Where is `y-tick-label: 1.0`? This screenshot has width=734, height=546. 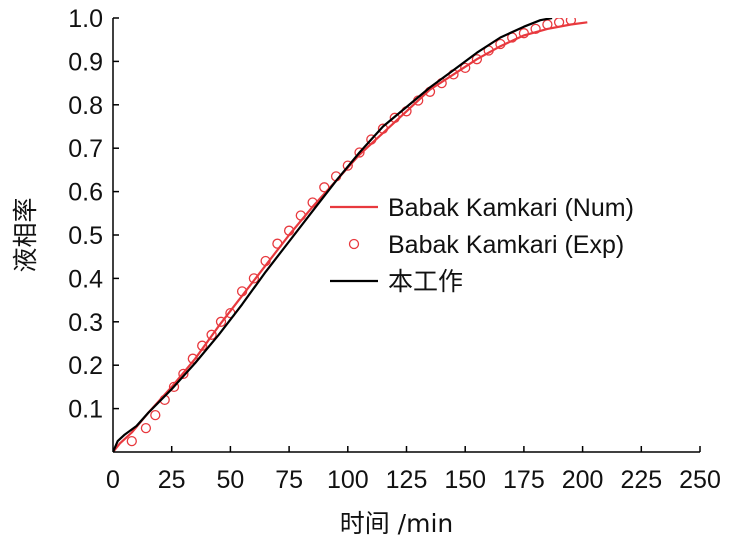 y-tick-label: 1.0 is located at coordinates (85, 19).